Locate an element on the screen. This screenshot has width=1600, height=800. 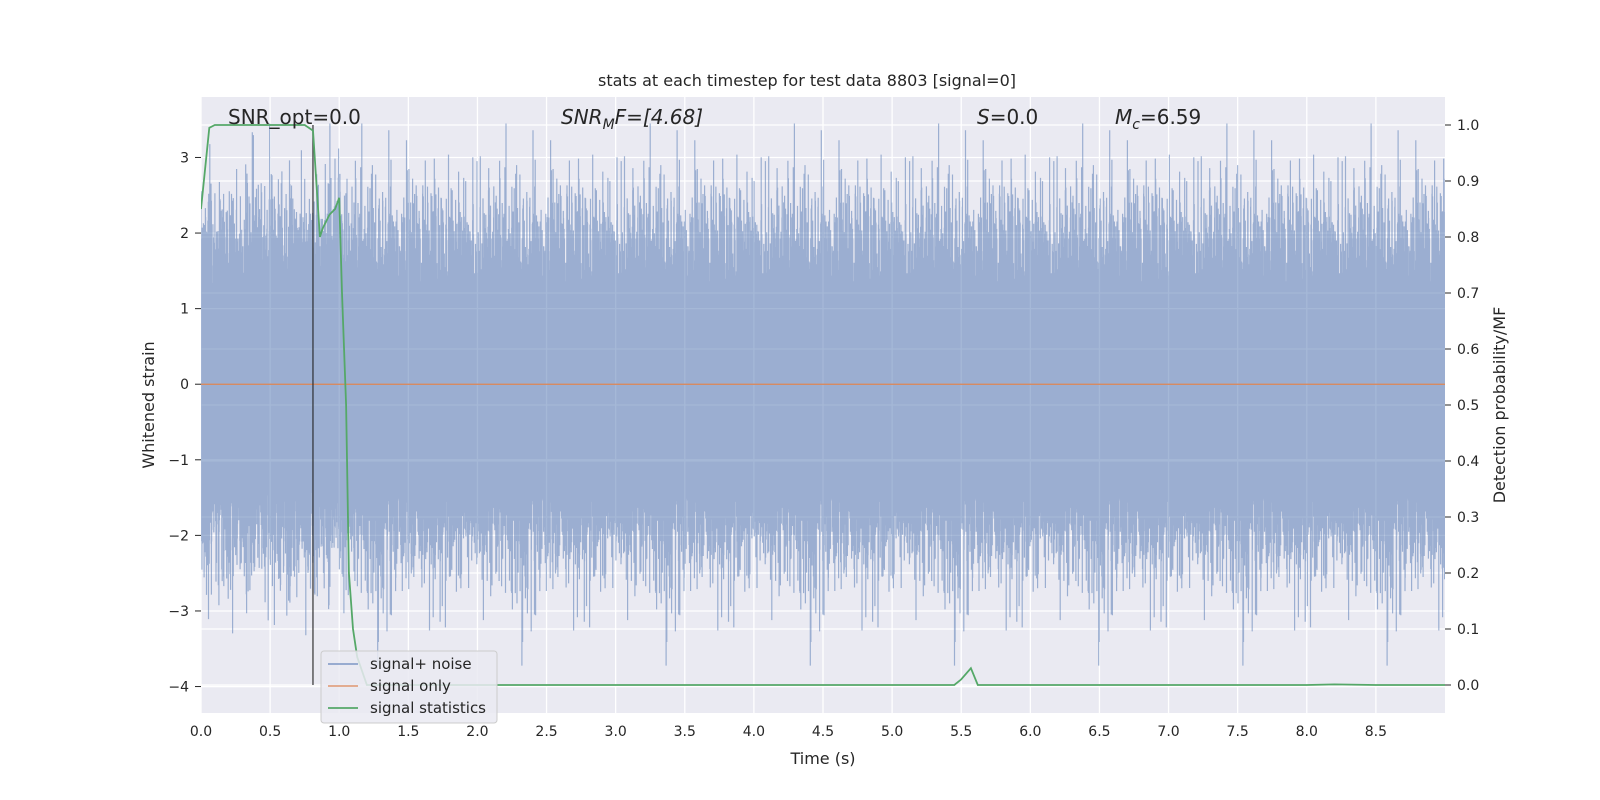
x-tick-label: 7.0 is located at coordinates (1168, 732).